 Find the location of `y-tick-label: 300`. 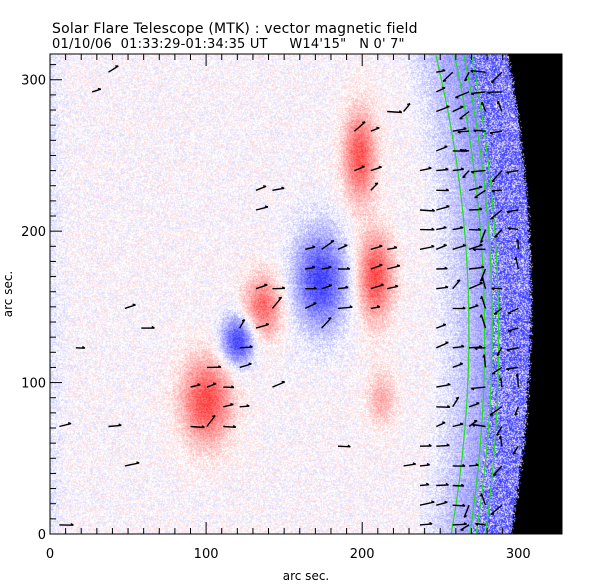

y-tick-label: 300 is located at coordinates (33, 81).